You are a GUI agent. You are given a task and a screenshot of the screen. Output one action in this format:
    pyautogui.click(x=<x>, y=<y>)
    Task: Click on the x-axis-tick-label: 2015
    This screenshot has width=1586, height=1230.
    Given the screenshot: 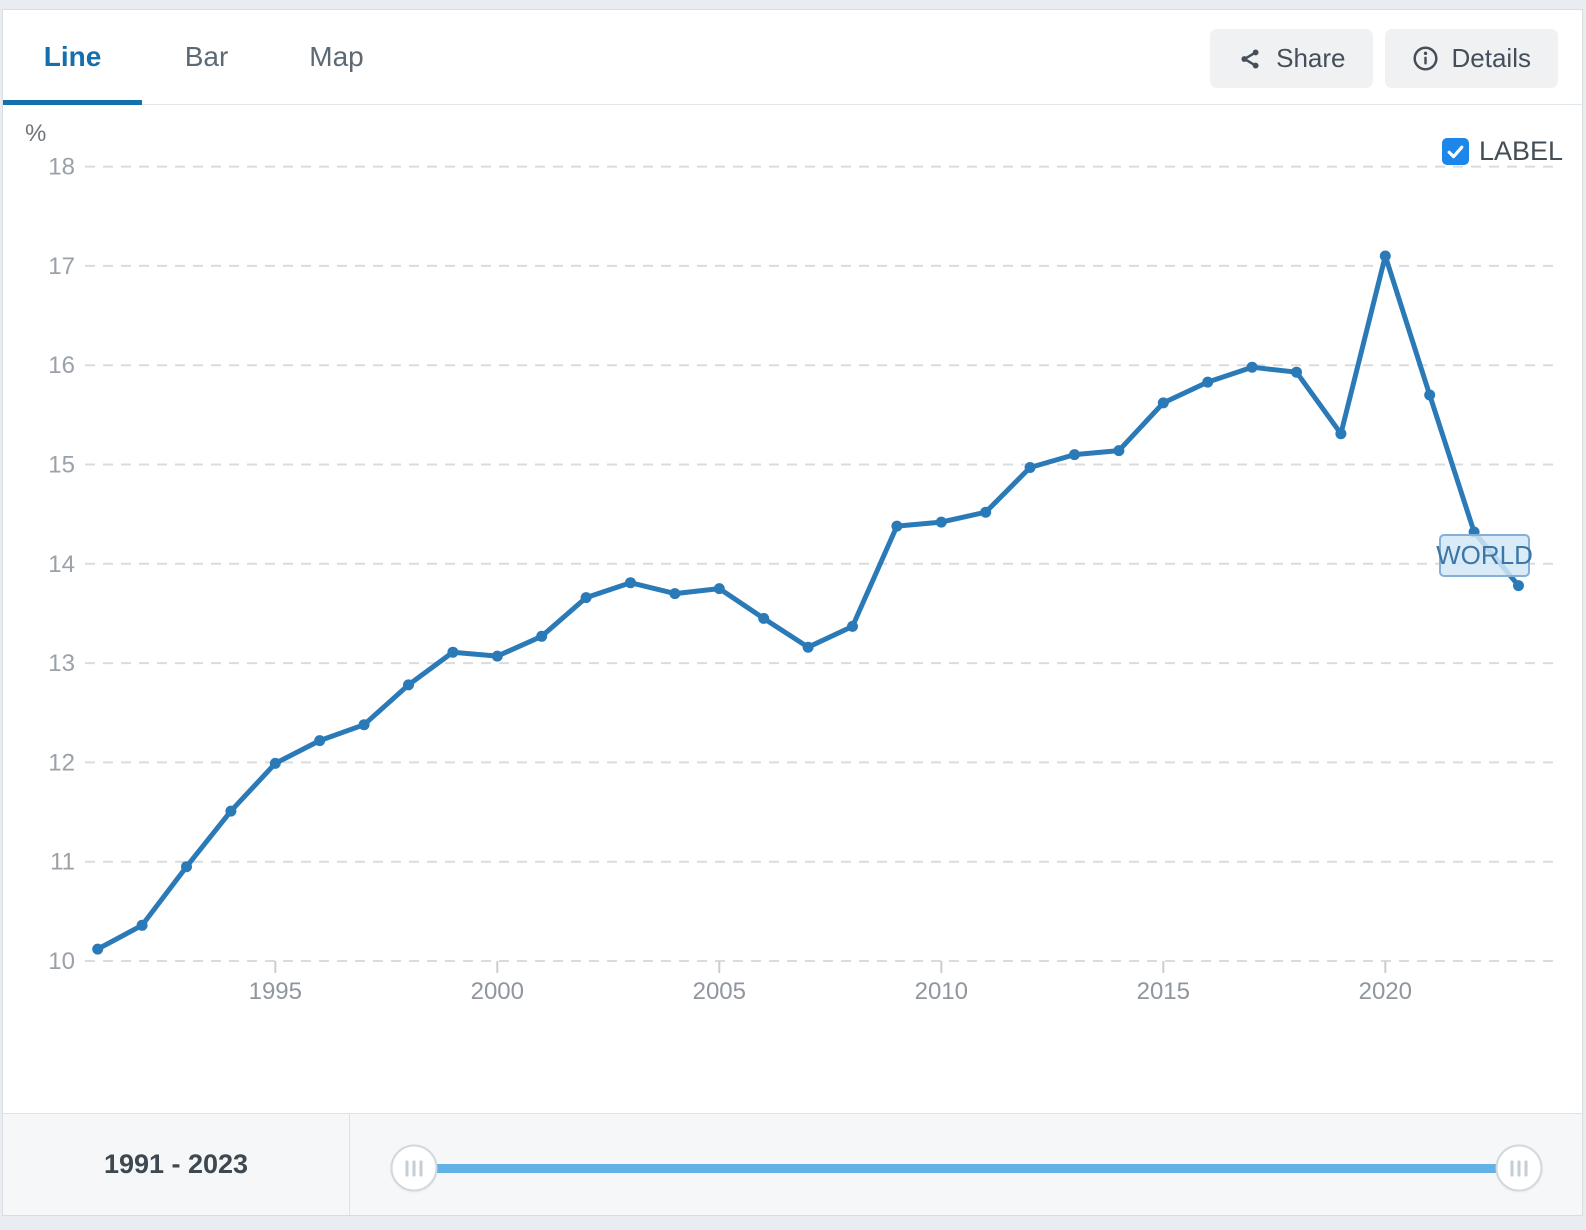 What is the action you would take?
    pyautogui.click(x=1163, y=991)
    